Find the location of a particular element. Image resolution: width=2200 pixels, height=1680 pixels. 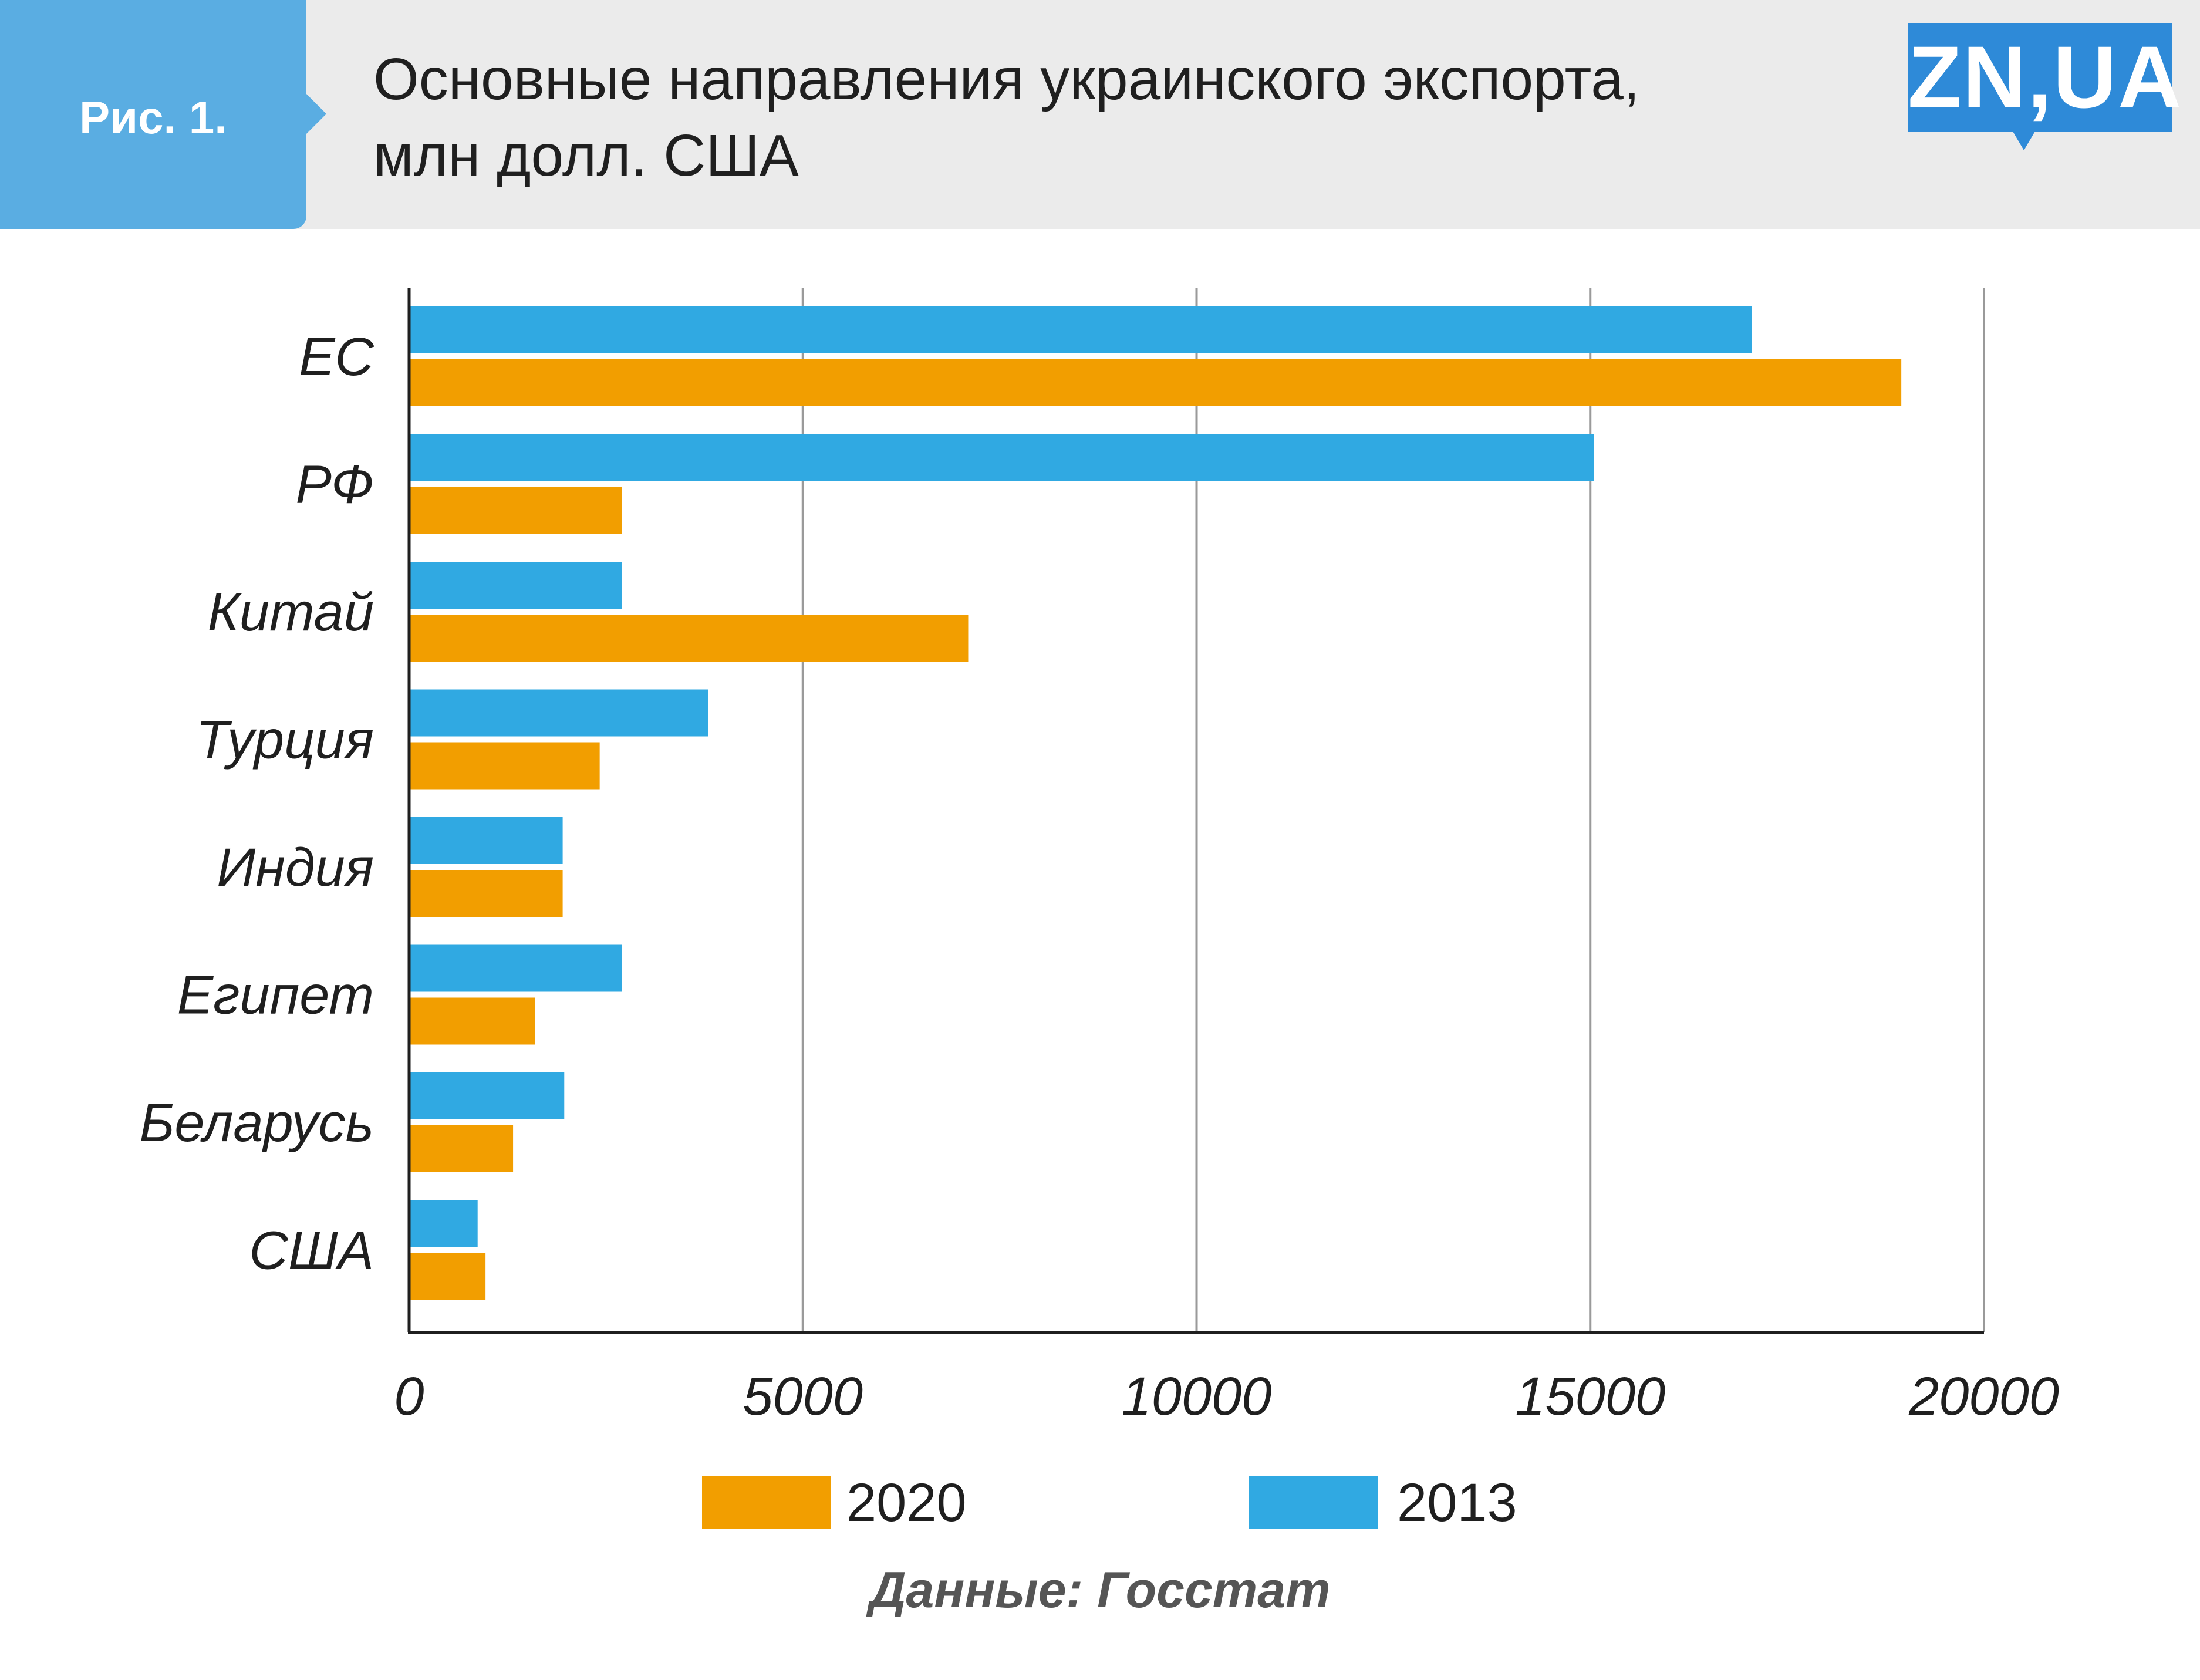

x-tick-label-20000: 20000 is located at coordinates (1983, 1396).